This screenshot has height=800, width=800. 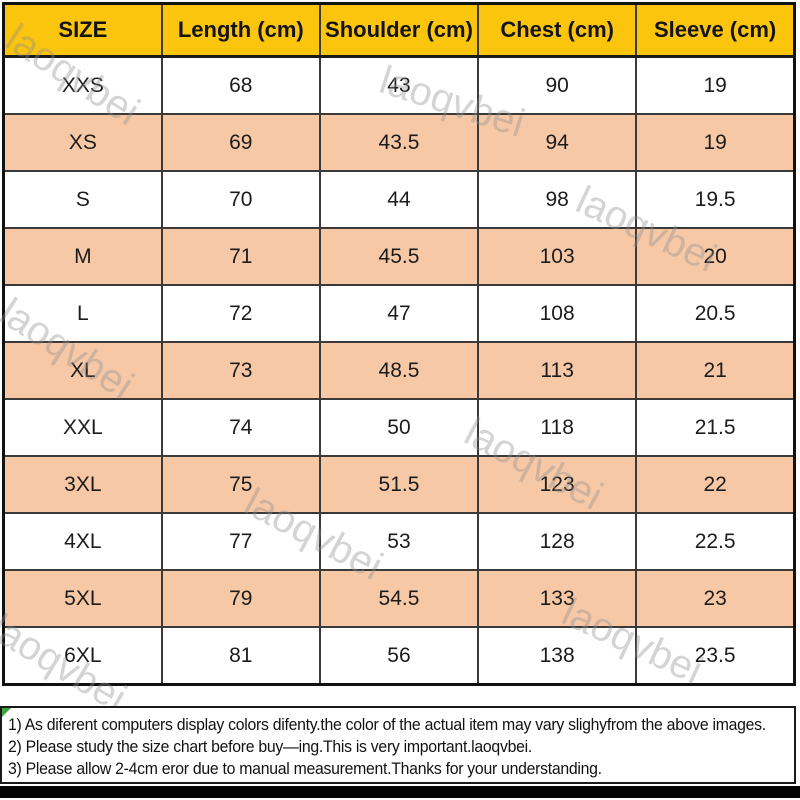 I want to click on cell-shoulder: 44, so click(x=399, y=199).